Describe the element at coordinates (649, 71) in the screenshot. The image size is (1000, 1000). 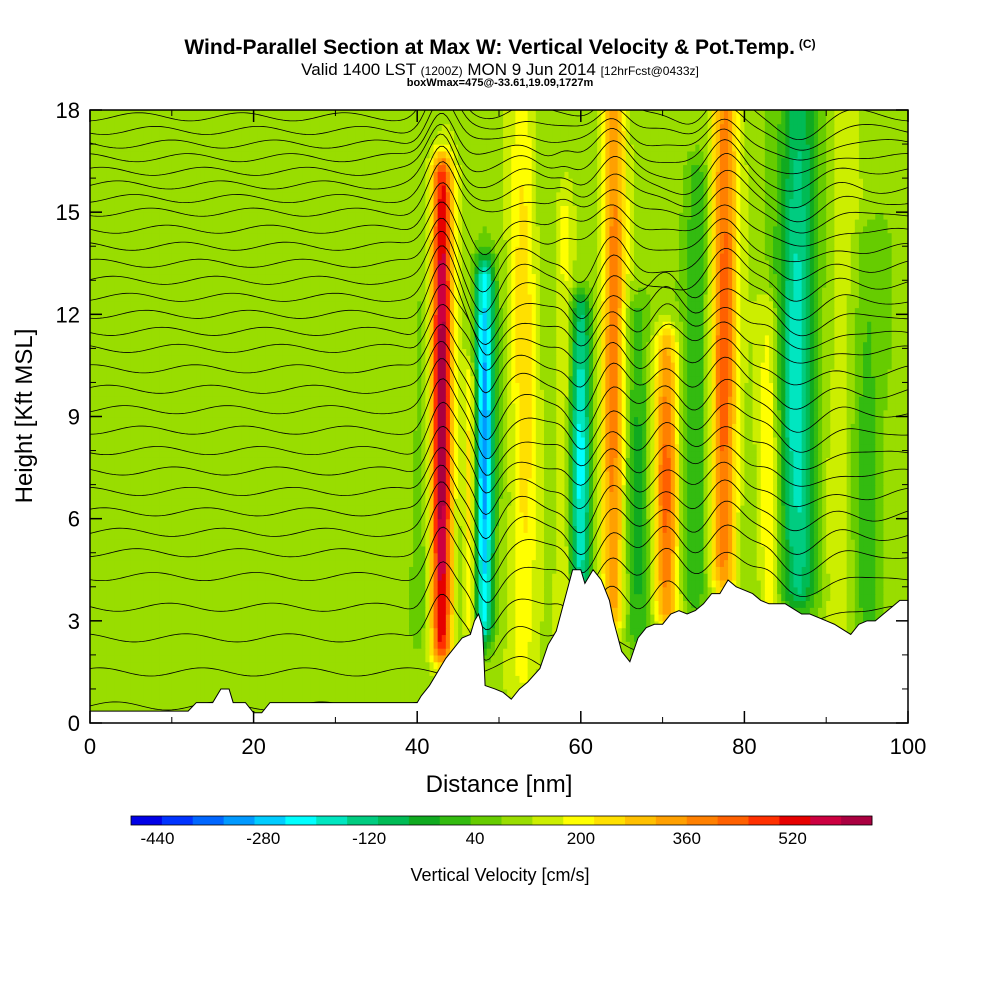
I see `forecast-run: [12hrFcst@0433z]` at that location.